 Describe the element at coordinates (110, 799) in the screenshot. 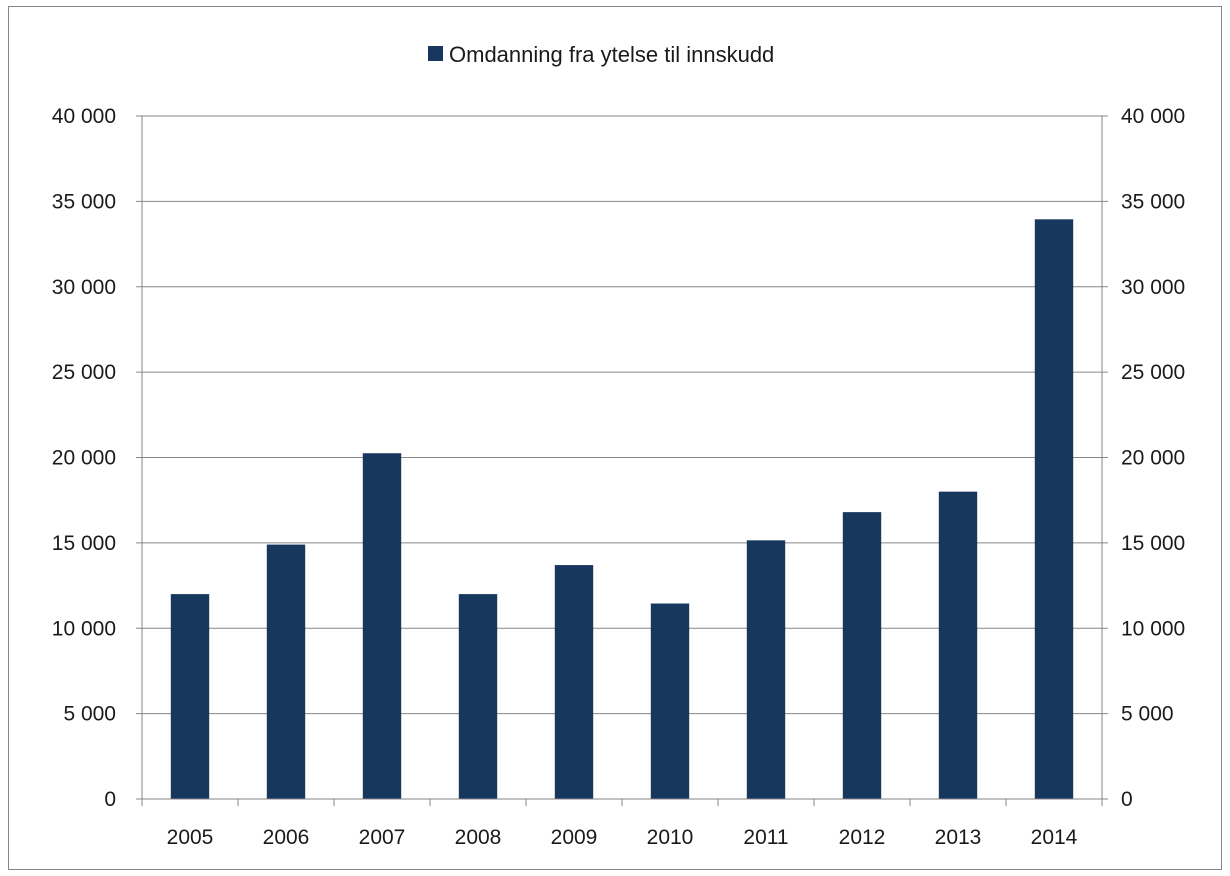

I see `y-tick-label-left: 0` at that location.